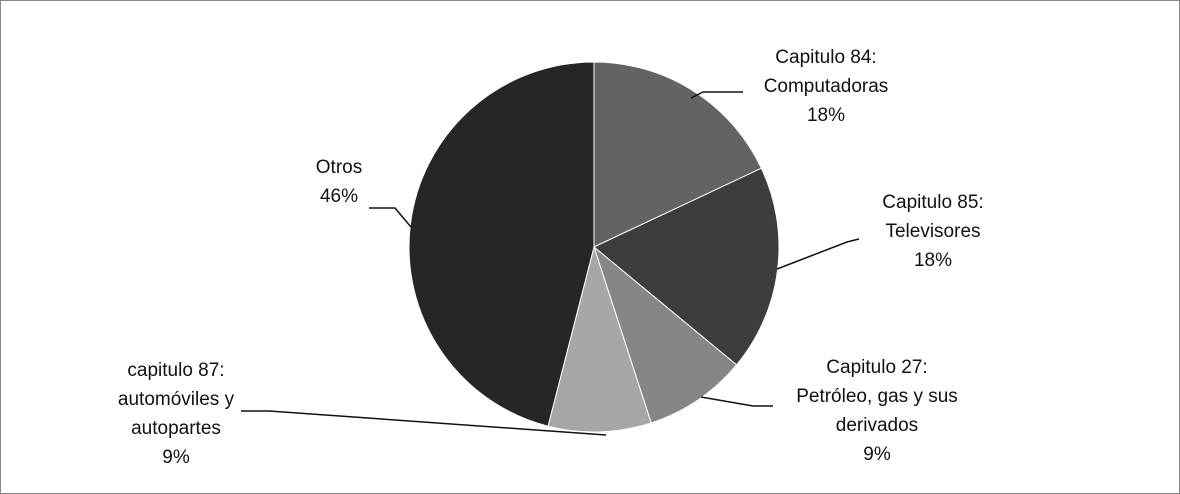  Describe the element at coordinates (339, 167) in the screenshot. I see `slice-label: Otros` at that location.